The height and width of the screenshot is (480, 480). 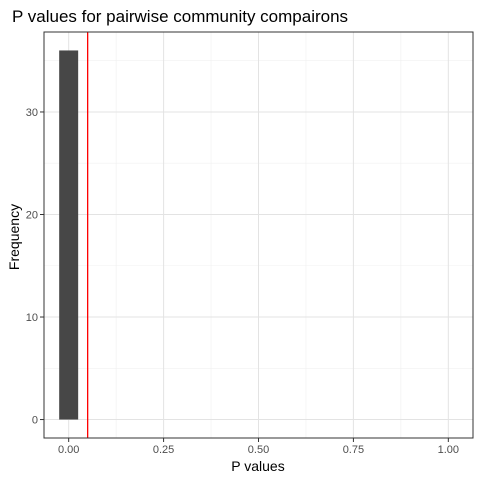 I want to click on x-tick-label: 0.50, so click(x=258, y=450).